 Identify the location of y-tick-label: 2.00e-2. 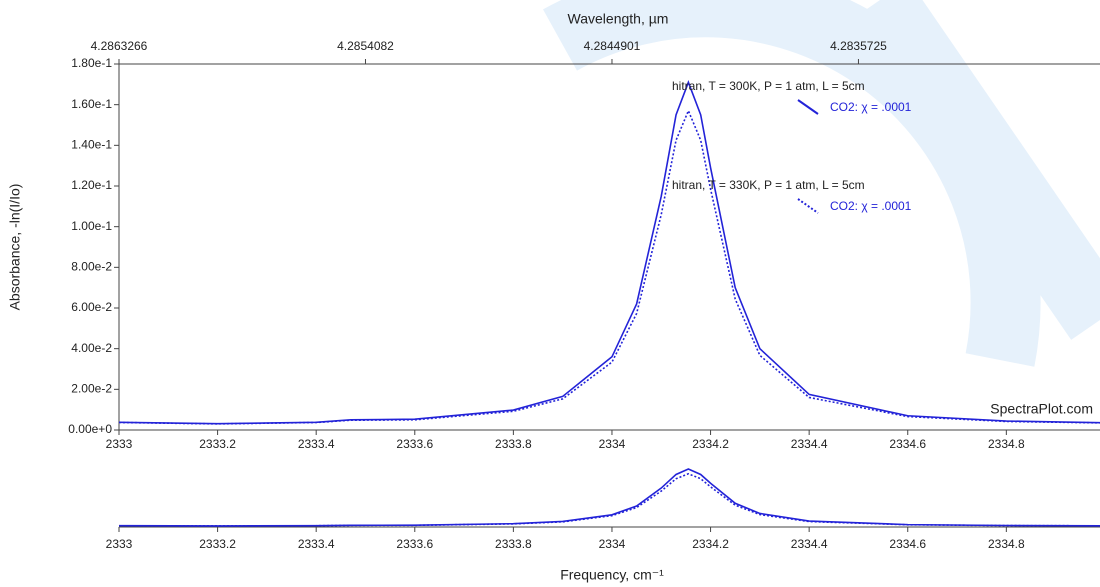
(91, 389).